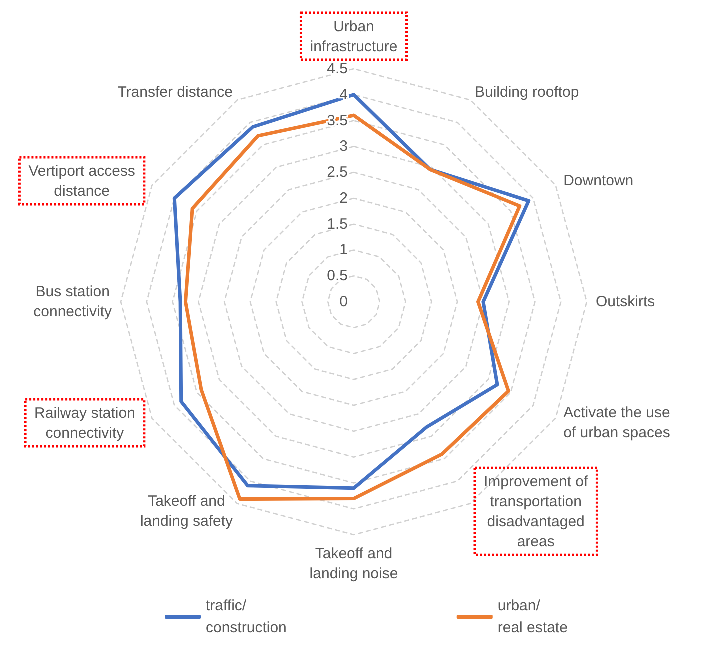 This screenshot has width=715, height=658. I want to click on spoke-label: Railway station connectivity, so click(85, 423).